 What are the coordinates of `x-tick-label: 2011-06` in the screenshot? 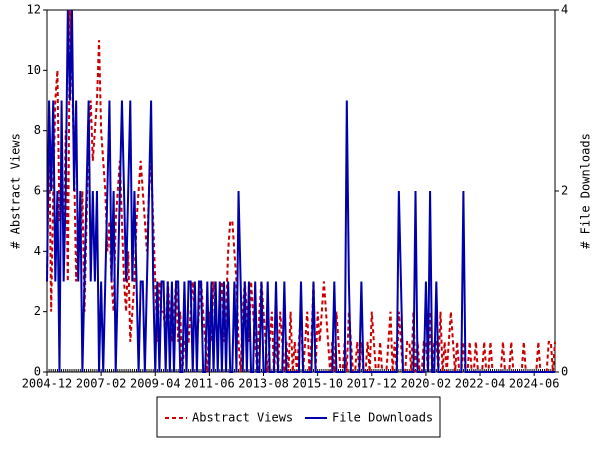 It's located at (209, 384).